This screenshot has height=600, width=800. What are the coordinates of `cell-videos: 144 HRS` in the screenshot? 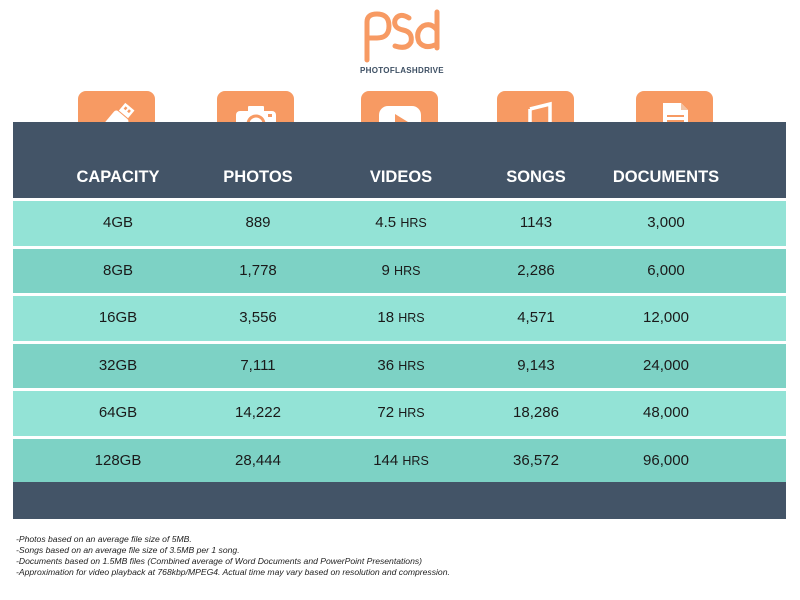 It's located at (401, 461).